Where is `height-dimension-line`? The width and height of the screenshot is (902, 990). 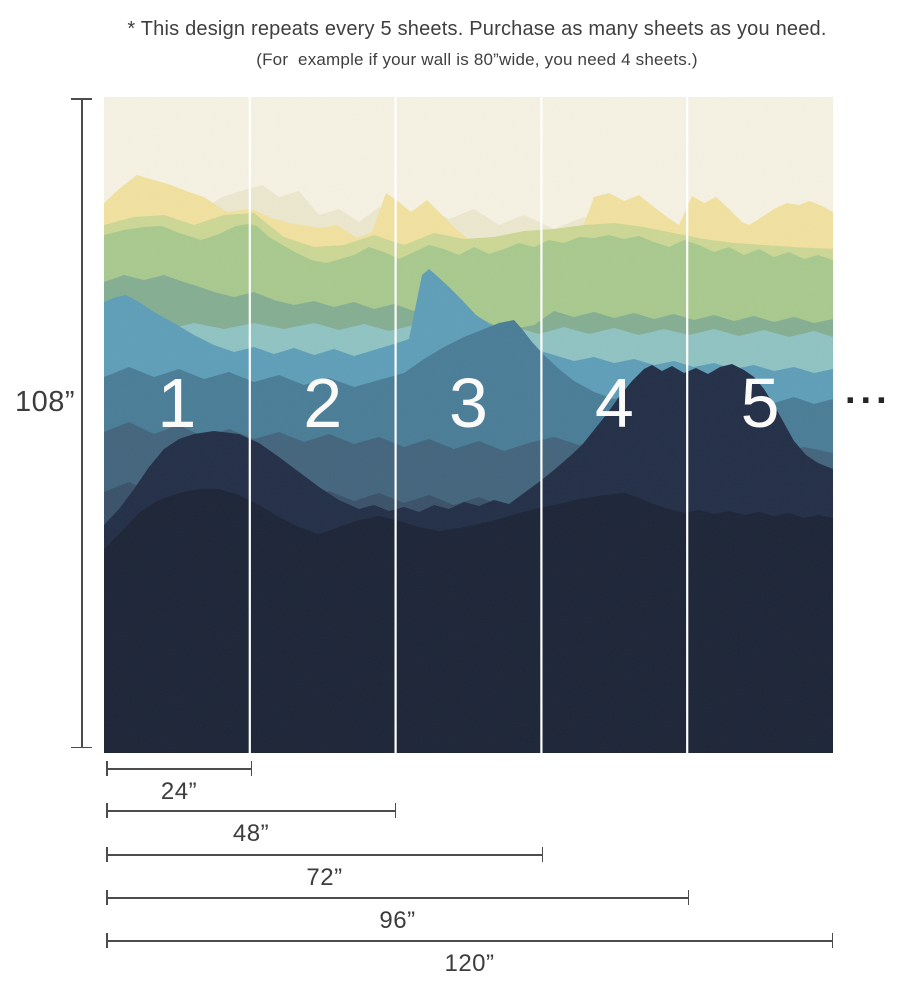 height-dimension-line is located at coordinates (81, 423).